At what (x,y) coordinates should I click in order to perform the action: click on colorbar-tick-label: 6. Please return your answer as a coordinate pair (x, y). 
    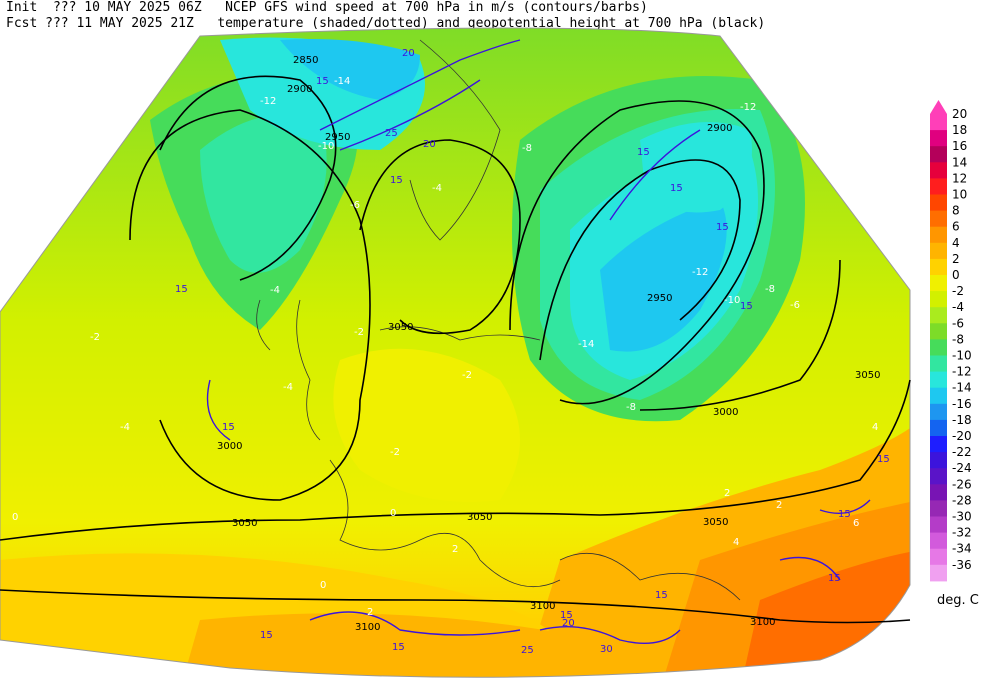
    Looking at the image, I should click on (956, 227).